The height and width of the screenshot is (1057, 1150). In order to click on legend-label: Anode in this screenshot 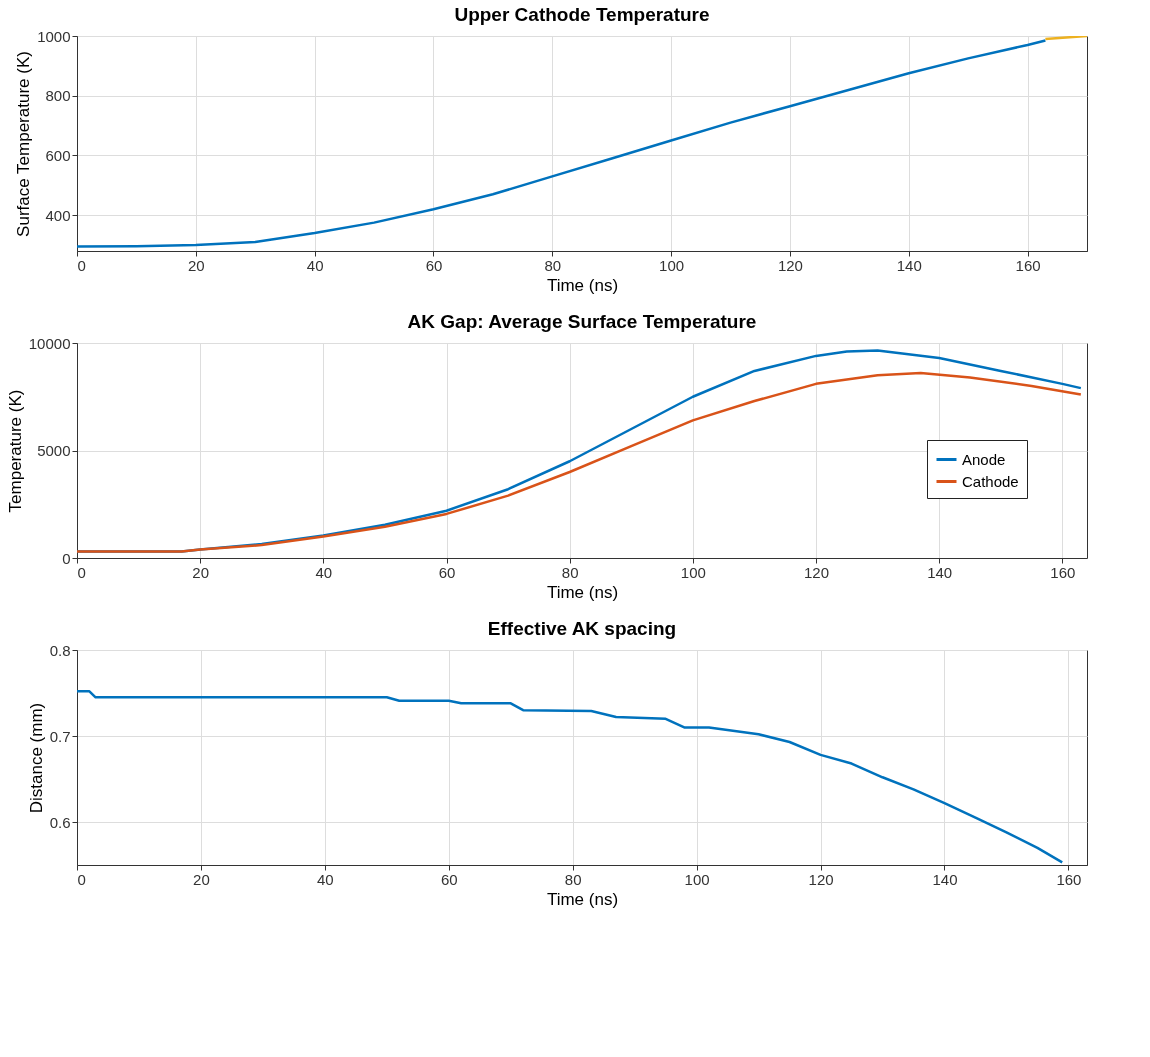, I will do `click(984, 459)`.